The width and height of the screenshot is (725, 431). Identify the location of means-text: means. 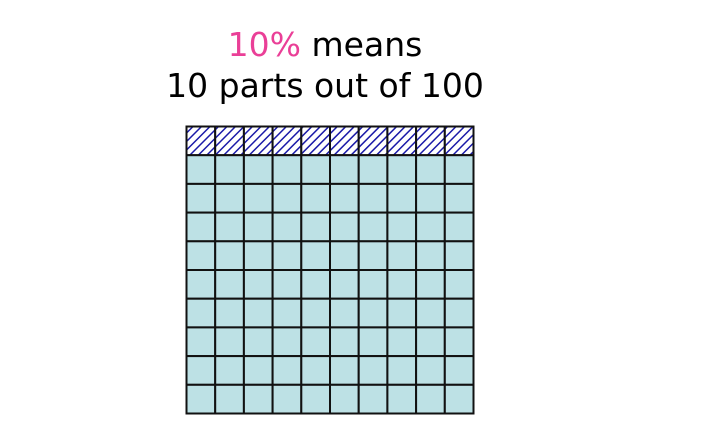
(362, 44).